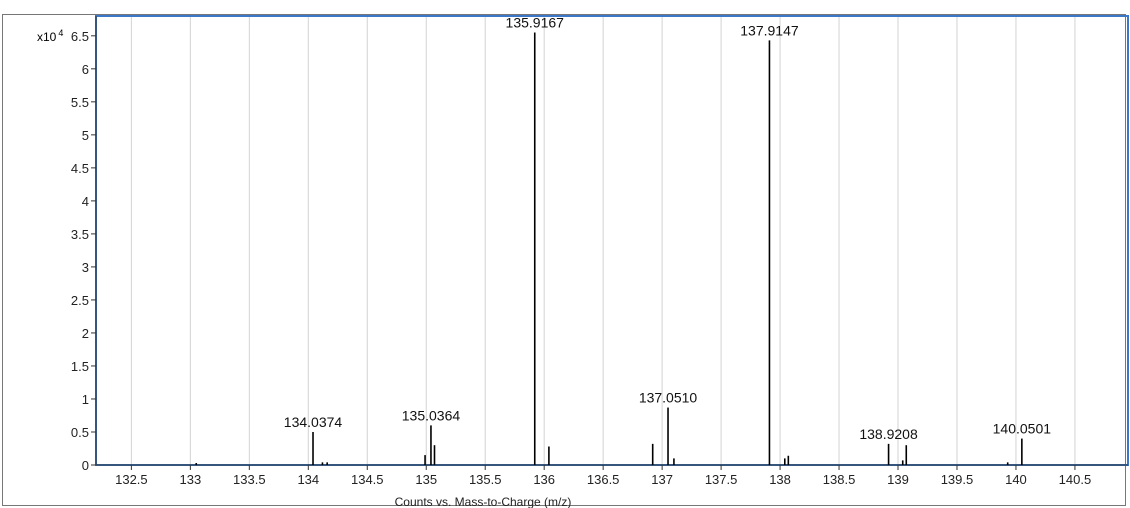  What do you see at coordinates (483, 501) in the screenshot?
I see `x-axis-title: Counts vs. Mass-to-Charge (m/z)` at bounding box center [483, 501].